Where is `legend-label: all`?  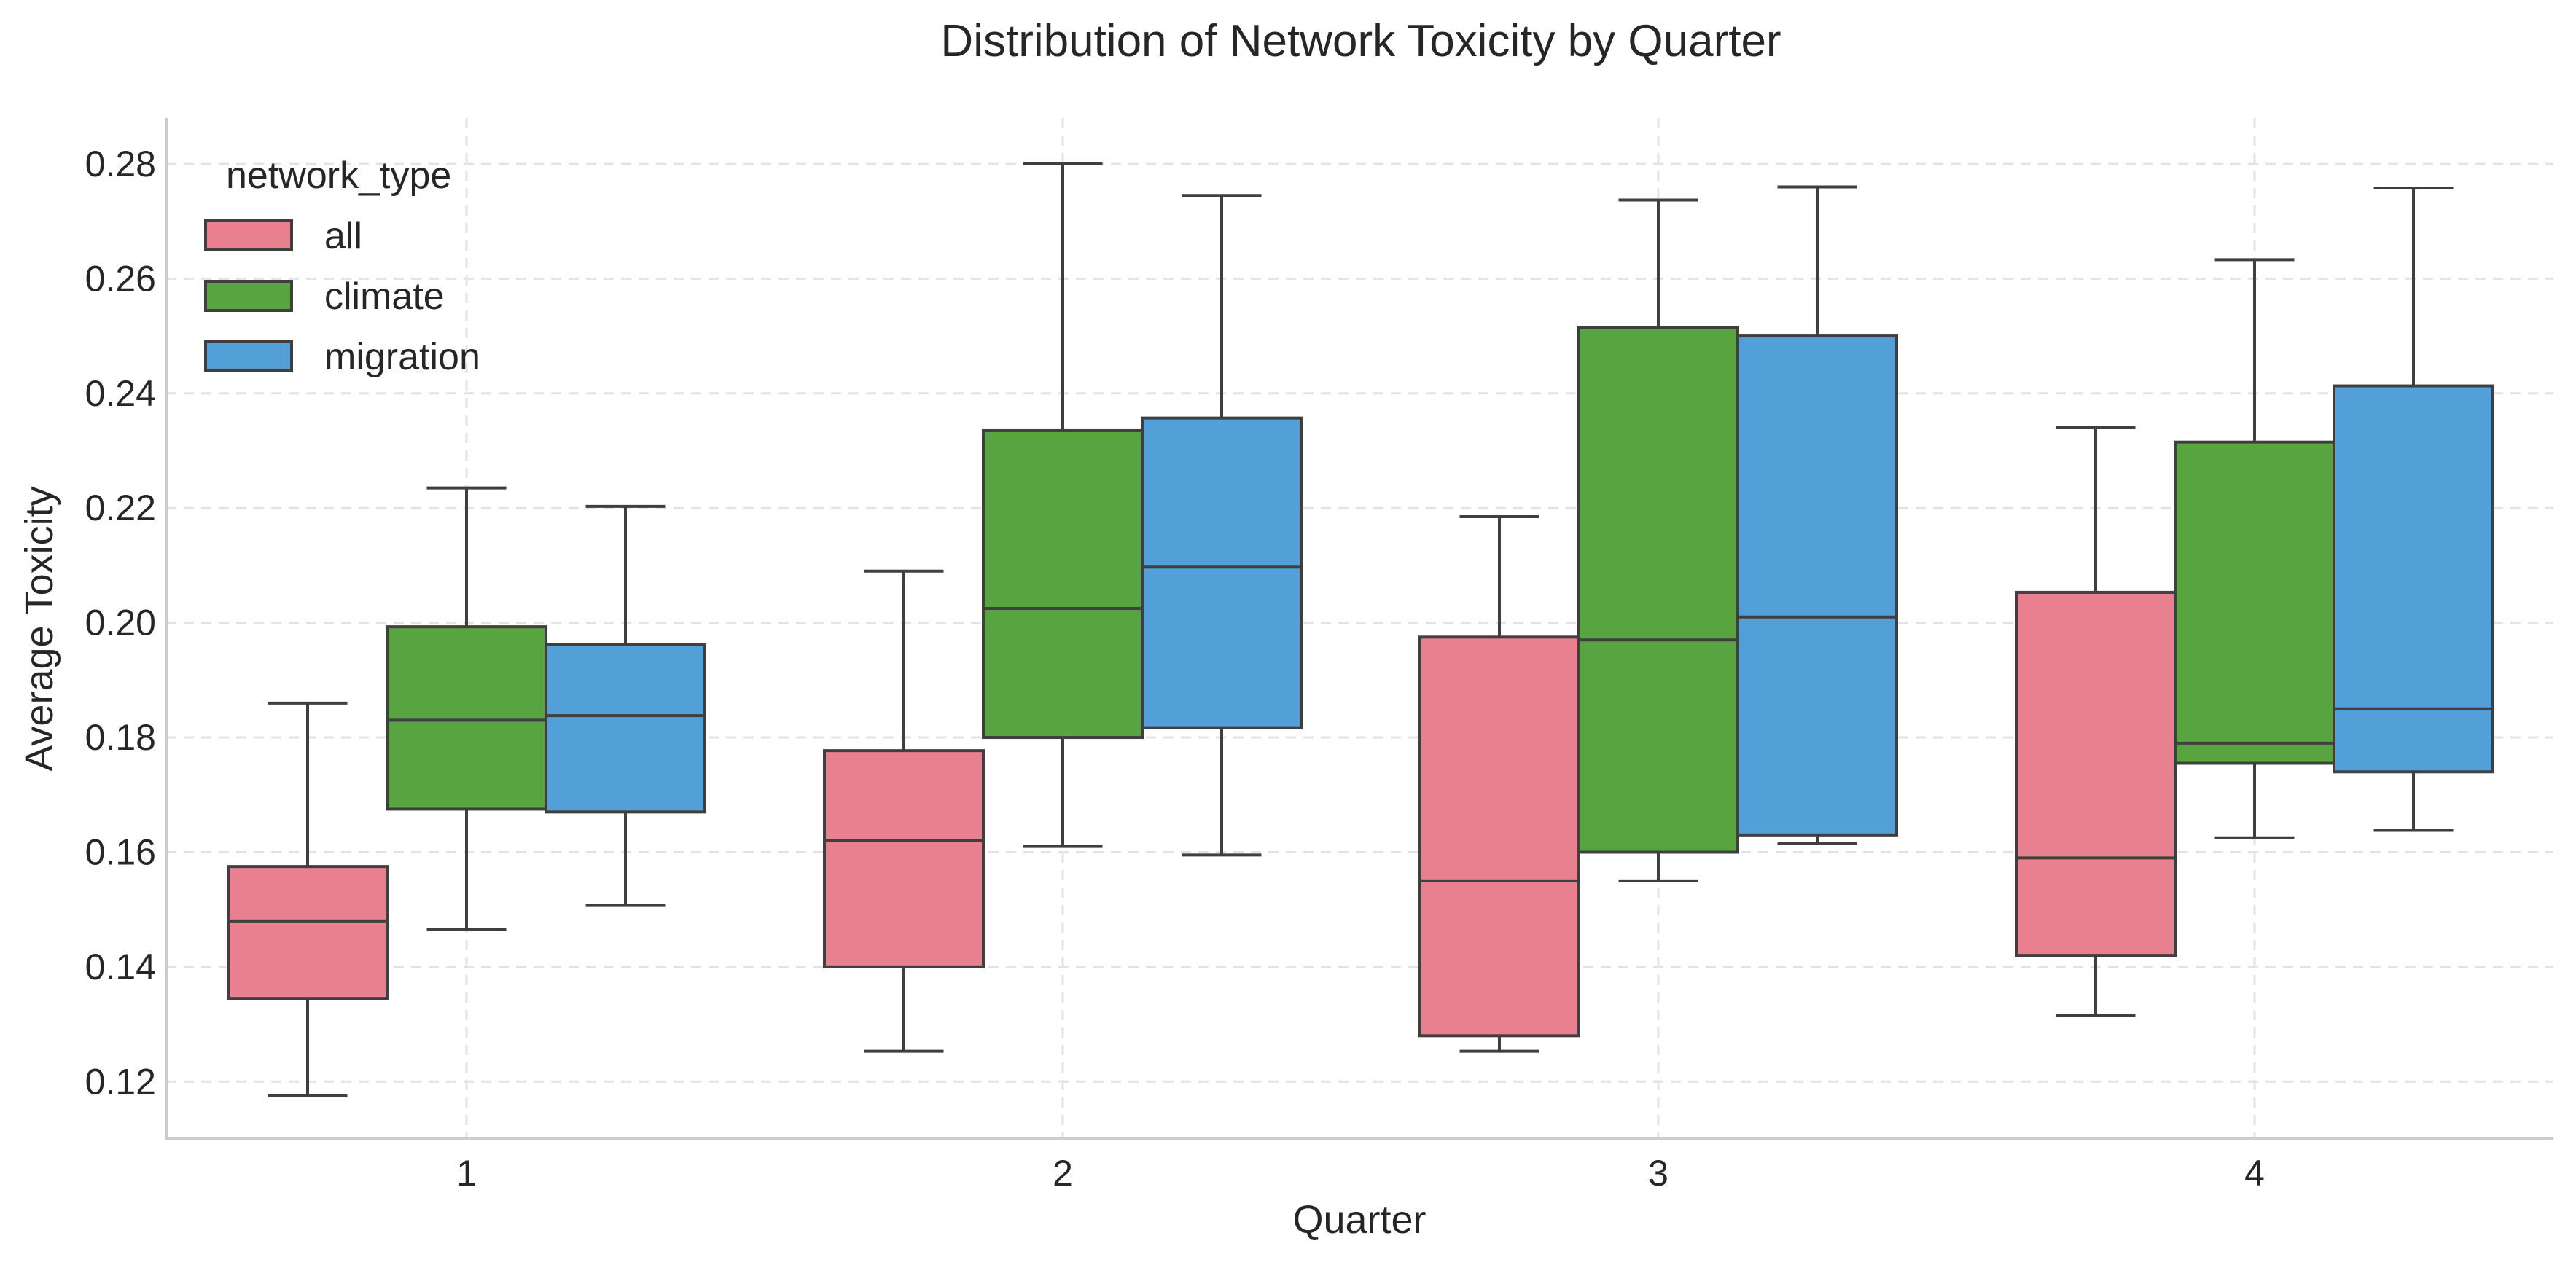 legend-label: all is located at coordinates (343, 236).